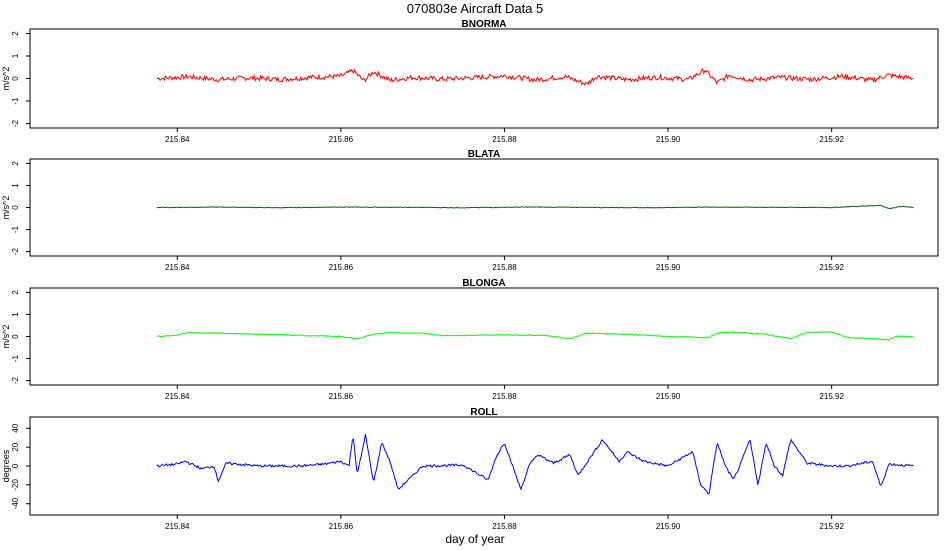  I want to click on y-tick-label: -20, so click(15, 485).